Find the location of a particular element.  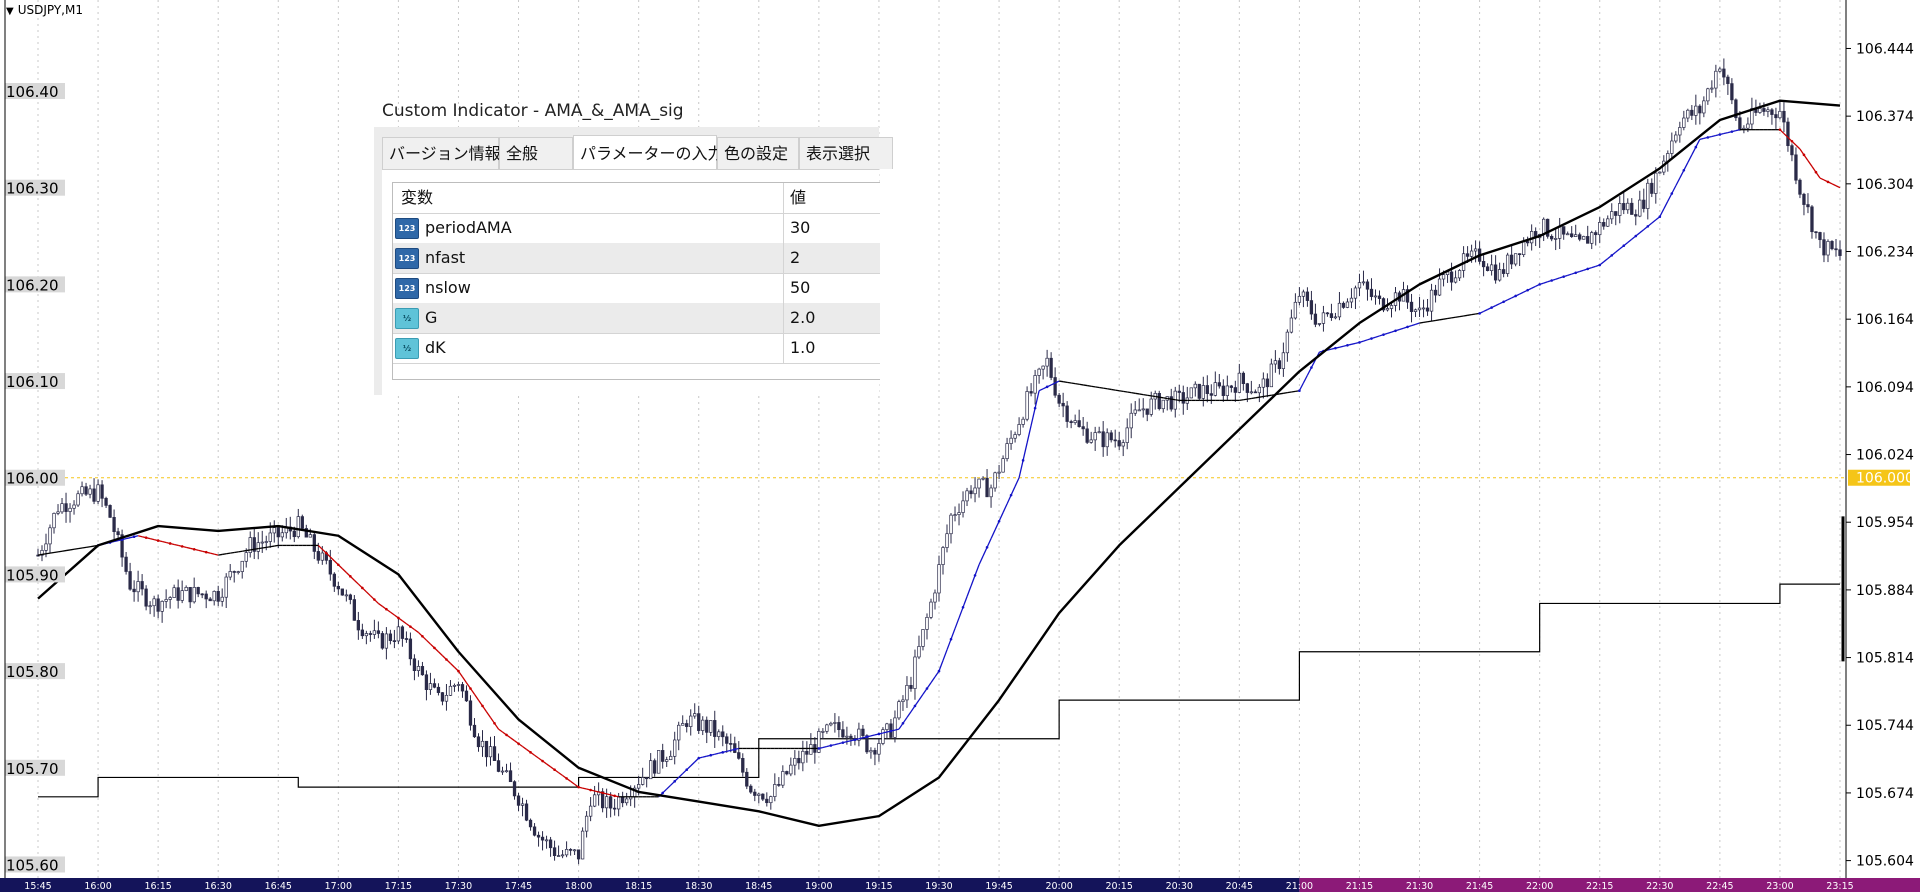

time-tick-label: 20:00 is located at coordinates (1058, 886).